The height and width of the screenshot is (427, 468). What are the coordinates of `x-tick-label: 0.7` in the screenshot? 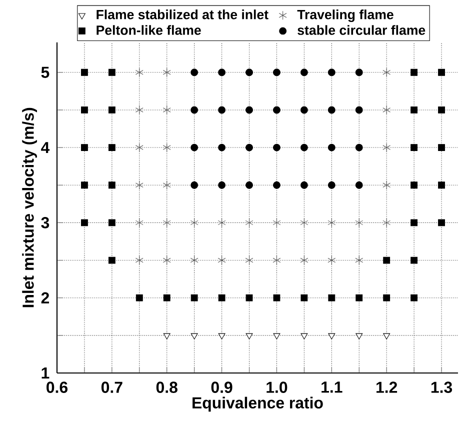 It's located at (111, 387).